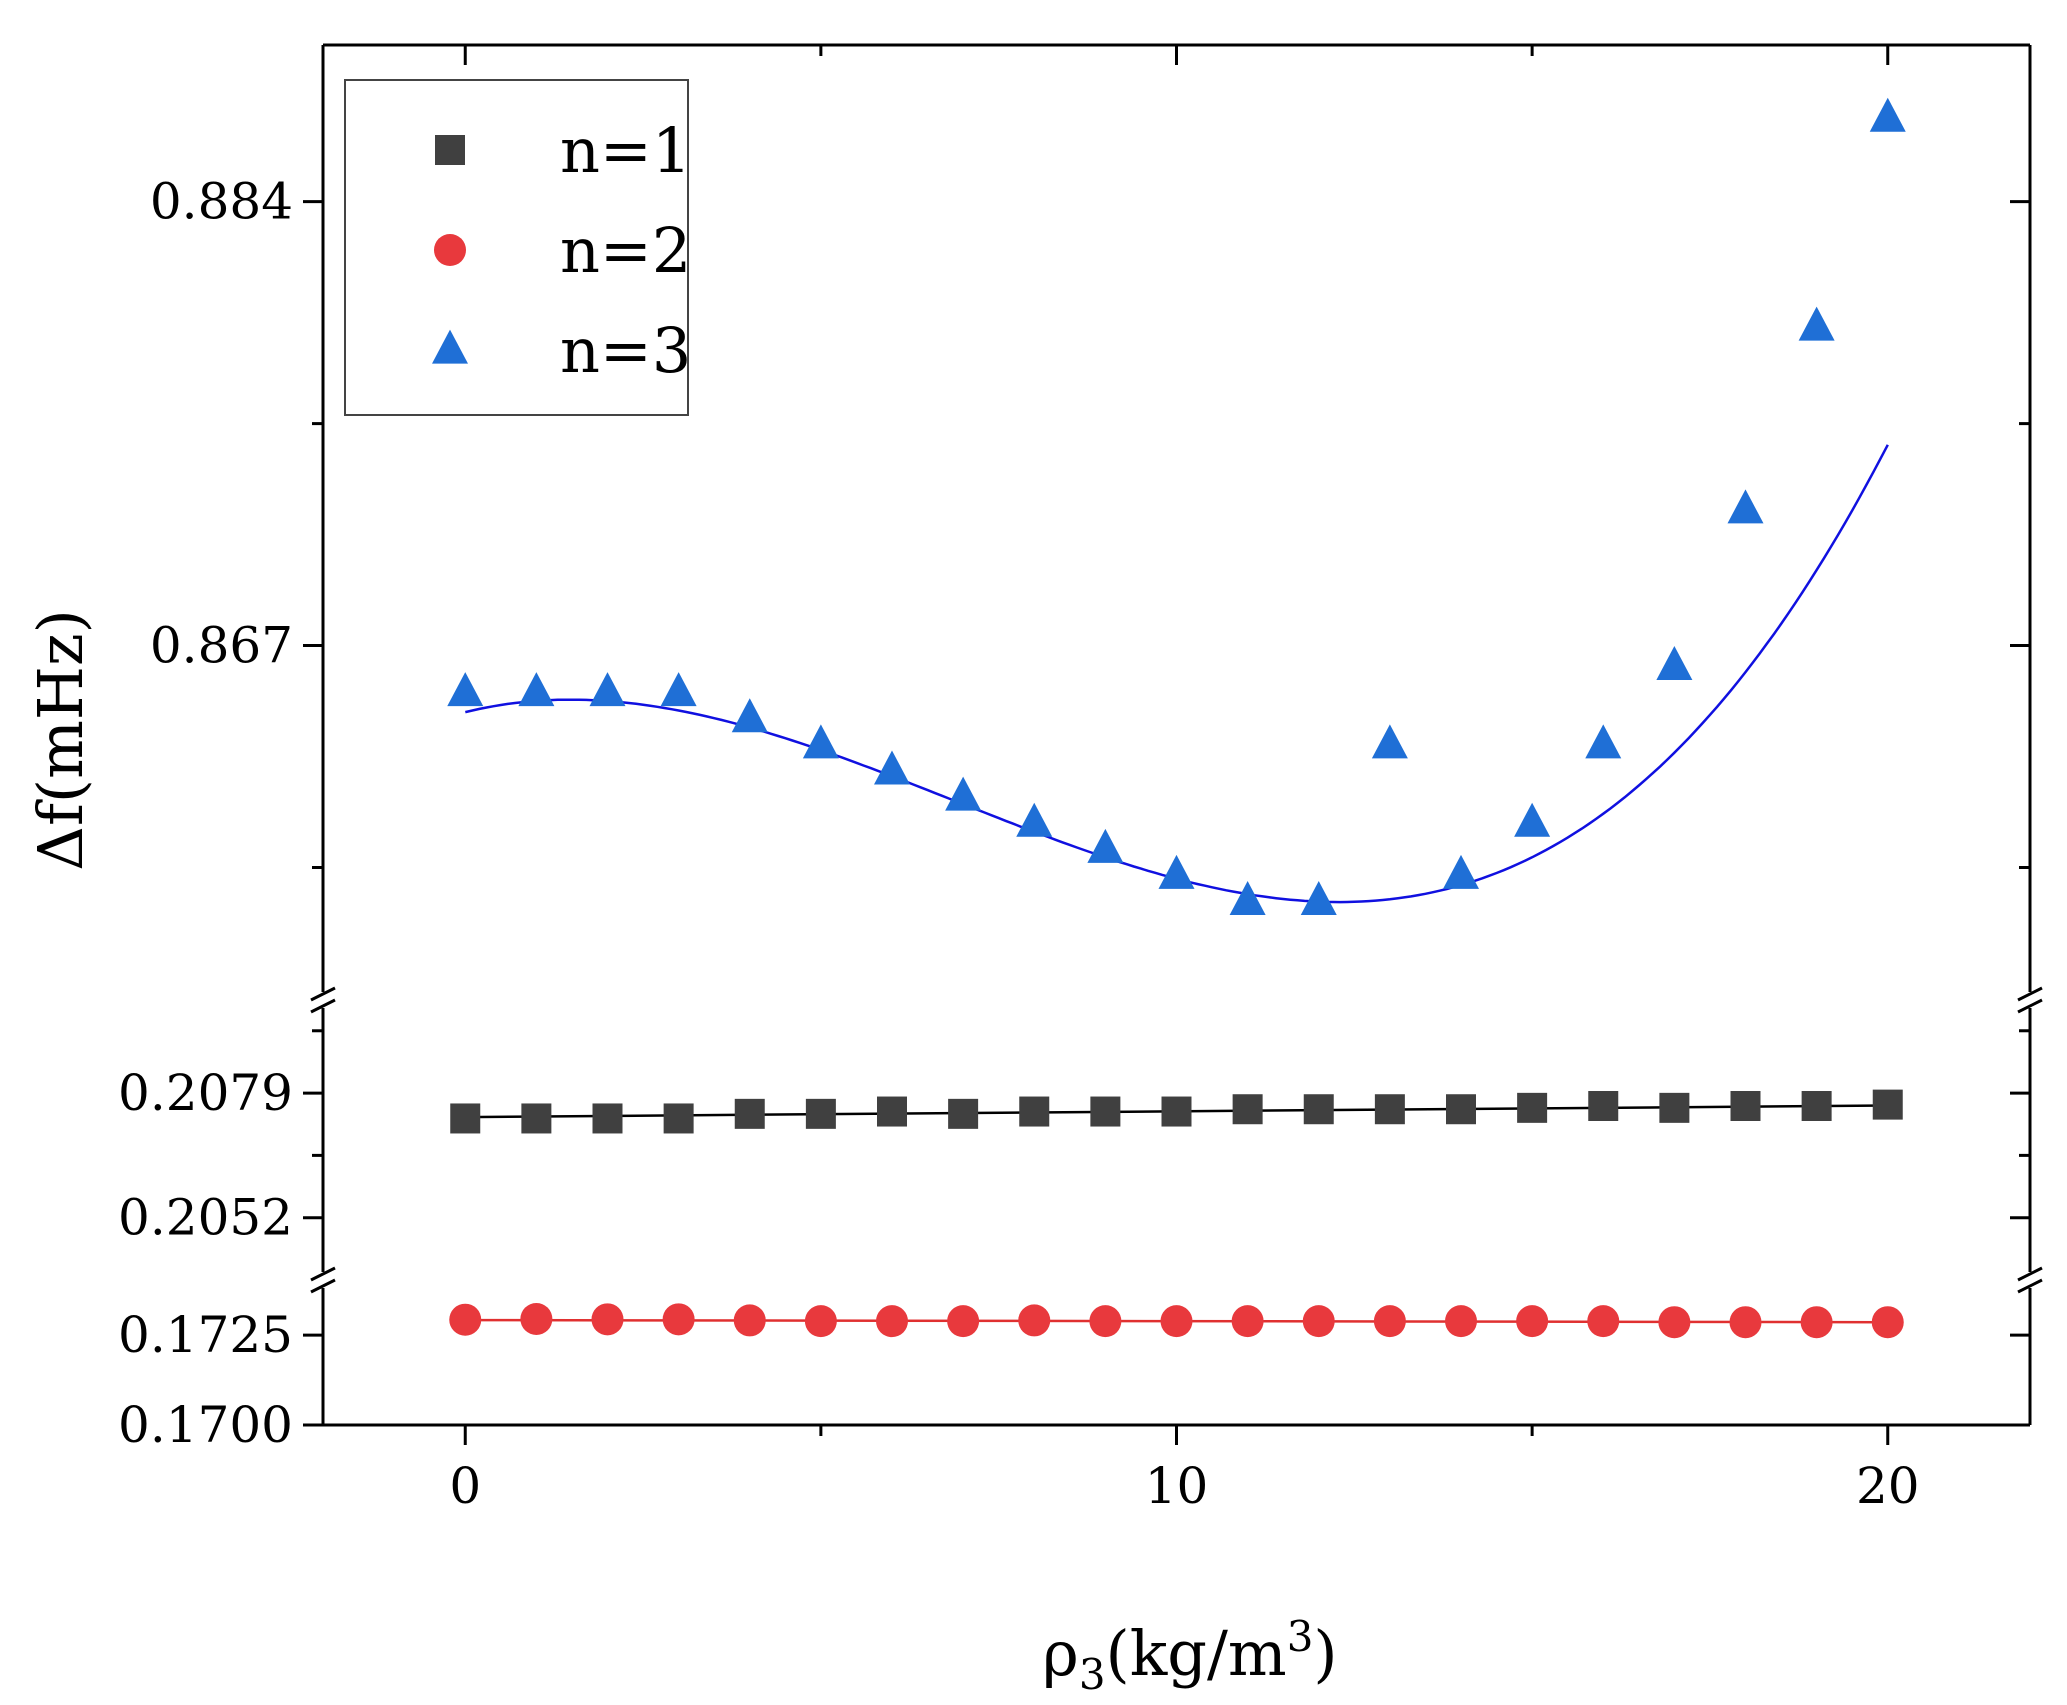 This screenshot has width=2067, height=1705. Describe the element at coordinates (450, 250) in the screenshot. I see `legend-marker-n=2` at that location.